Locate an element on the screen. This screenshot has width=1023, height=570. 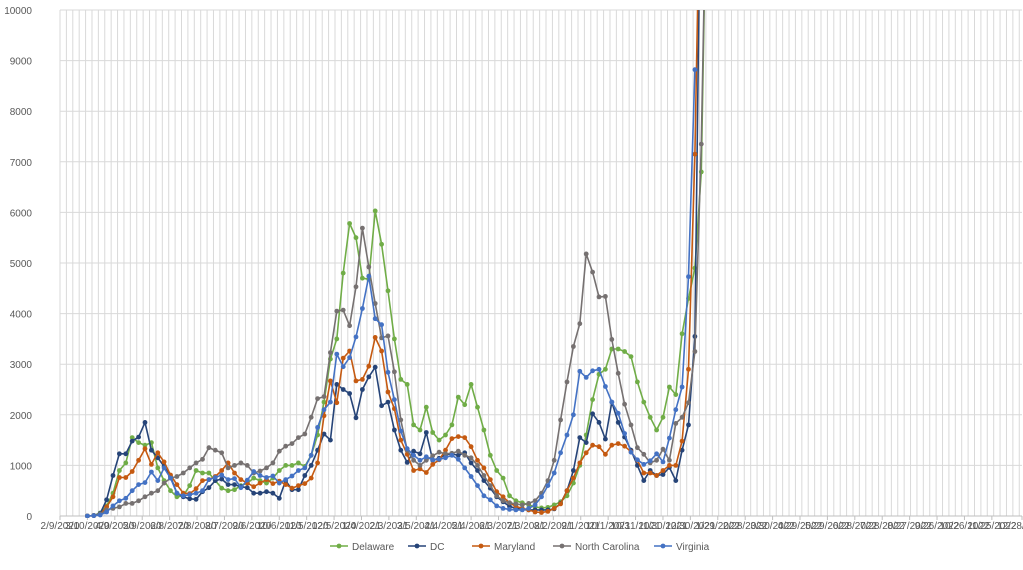
x-tick-label: 8/27/2022 is located at coordinates (909, 526).